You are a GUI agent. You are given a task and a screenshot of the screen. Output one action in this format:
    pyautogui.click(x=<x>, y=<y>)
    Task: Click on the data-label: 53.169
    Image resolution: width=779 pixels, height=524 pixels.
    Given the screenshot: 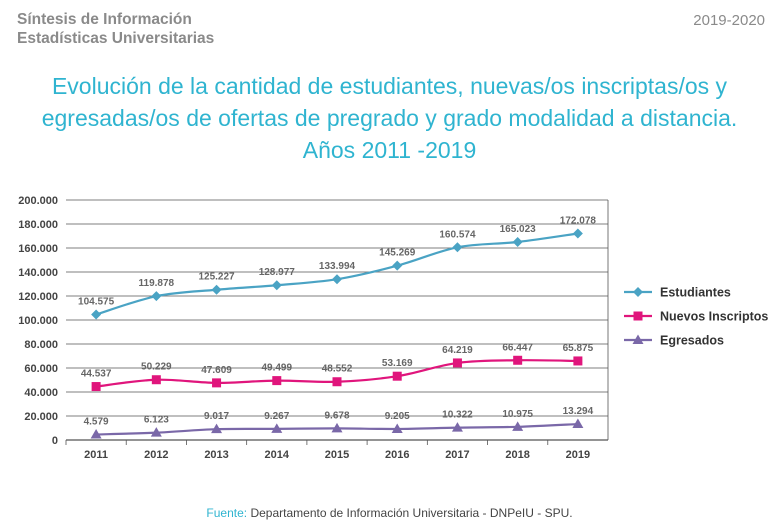 What is the action you would take?
    pyautogui.click(x=397, y=363)
    